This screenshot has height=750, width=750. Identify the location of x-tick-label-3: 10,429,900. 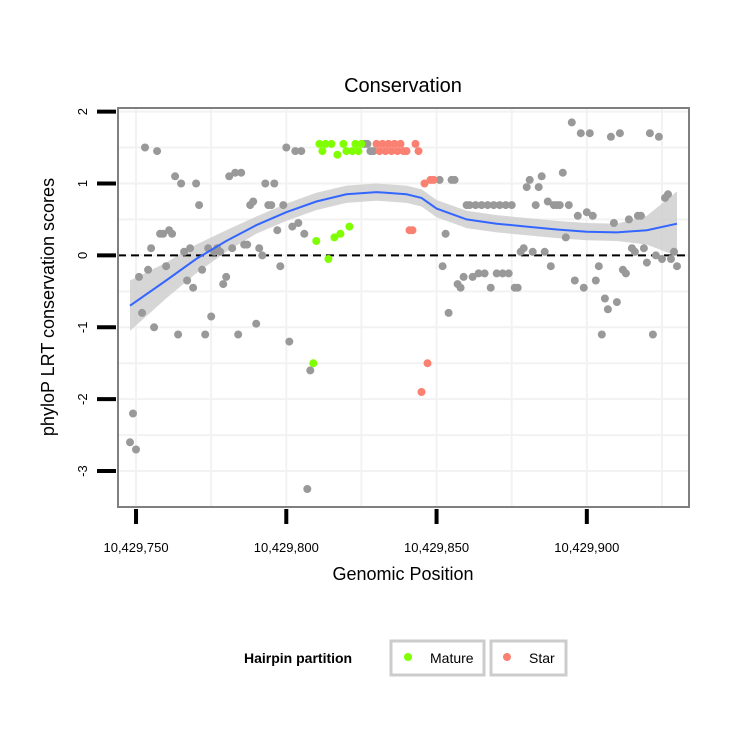
(586, 547).